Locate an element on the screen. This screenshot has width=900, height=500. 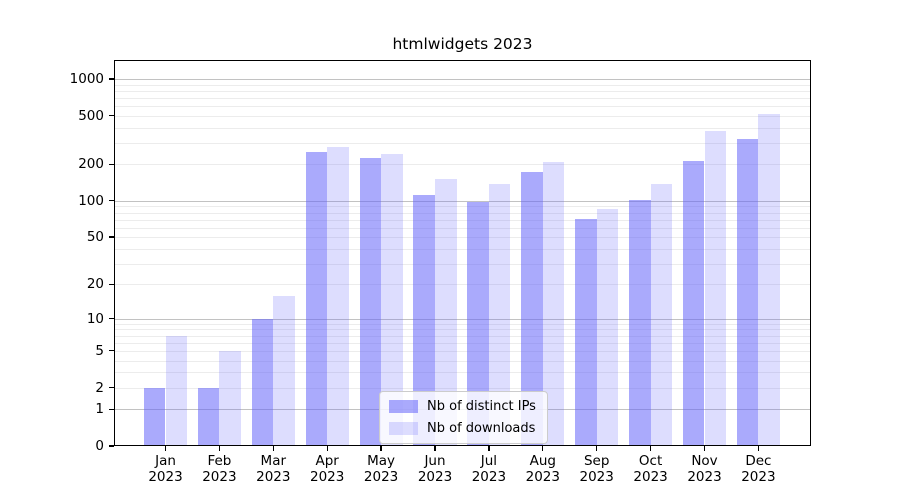
bar-ips-dec is located at coordinates (747, 292).